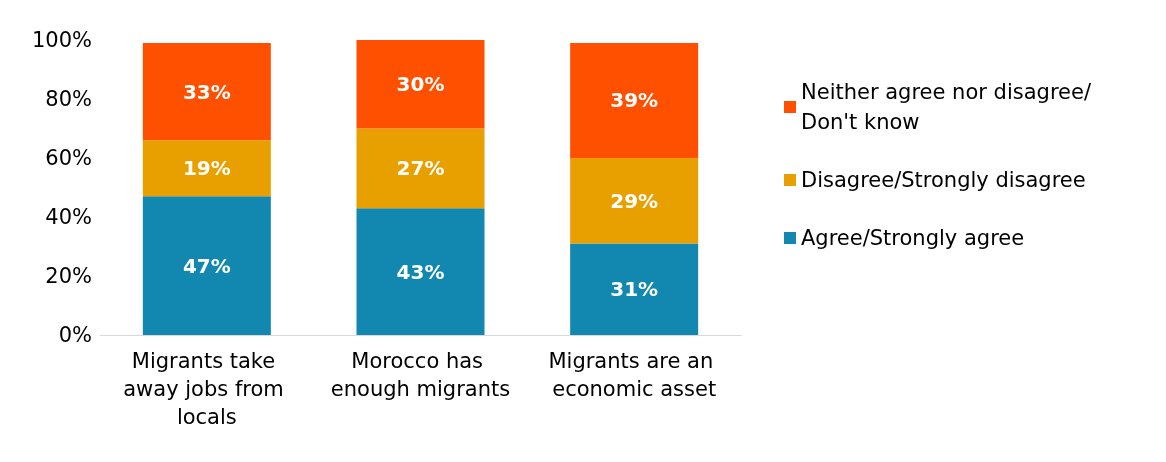 The width and height of the screenshot is (1166, 462). What do you see at coordinates (634, 375) in the screenshot?
I see `x-tick-label: Migrants are an economic asset` at bounding box center [634, 375].